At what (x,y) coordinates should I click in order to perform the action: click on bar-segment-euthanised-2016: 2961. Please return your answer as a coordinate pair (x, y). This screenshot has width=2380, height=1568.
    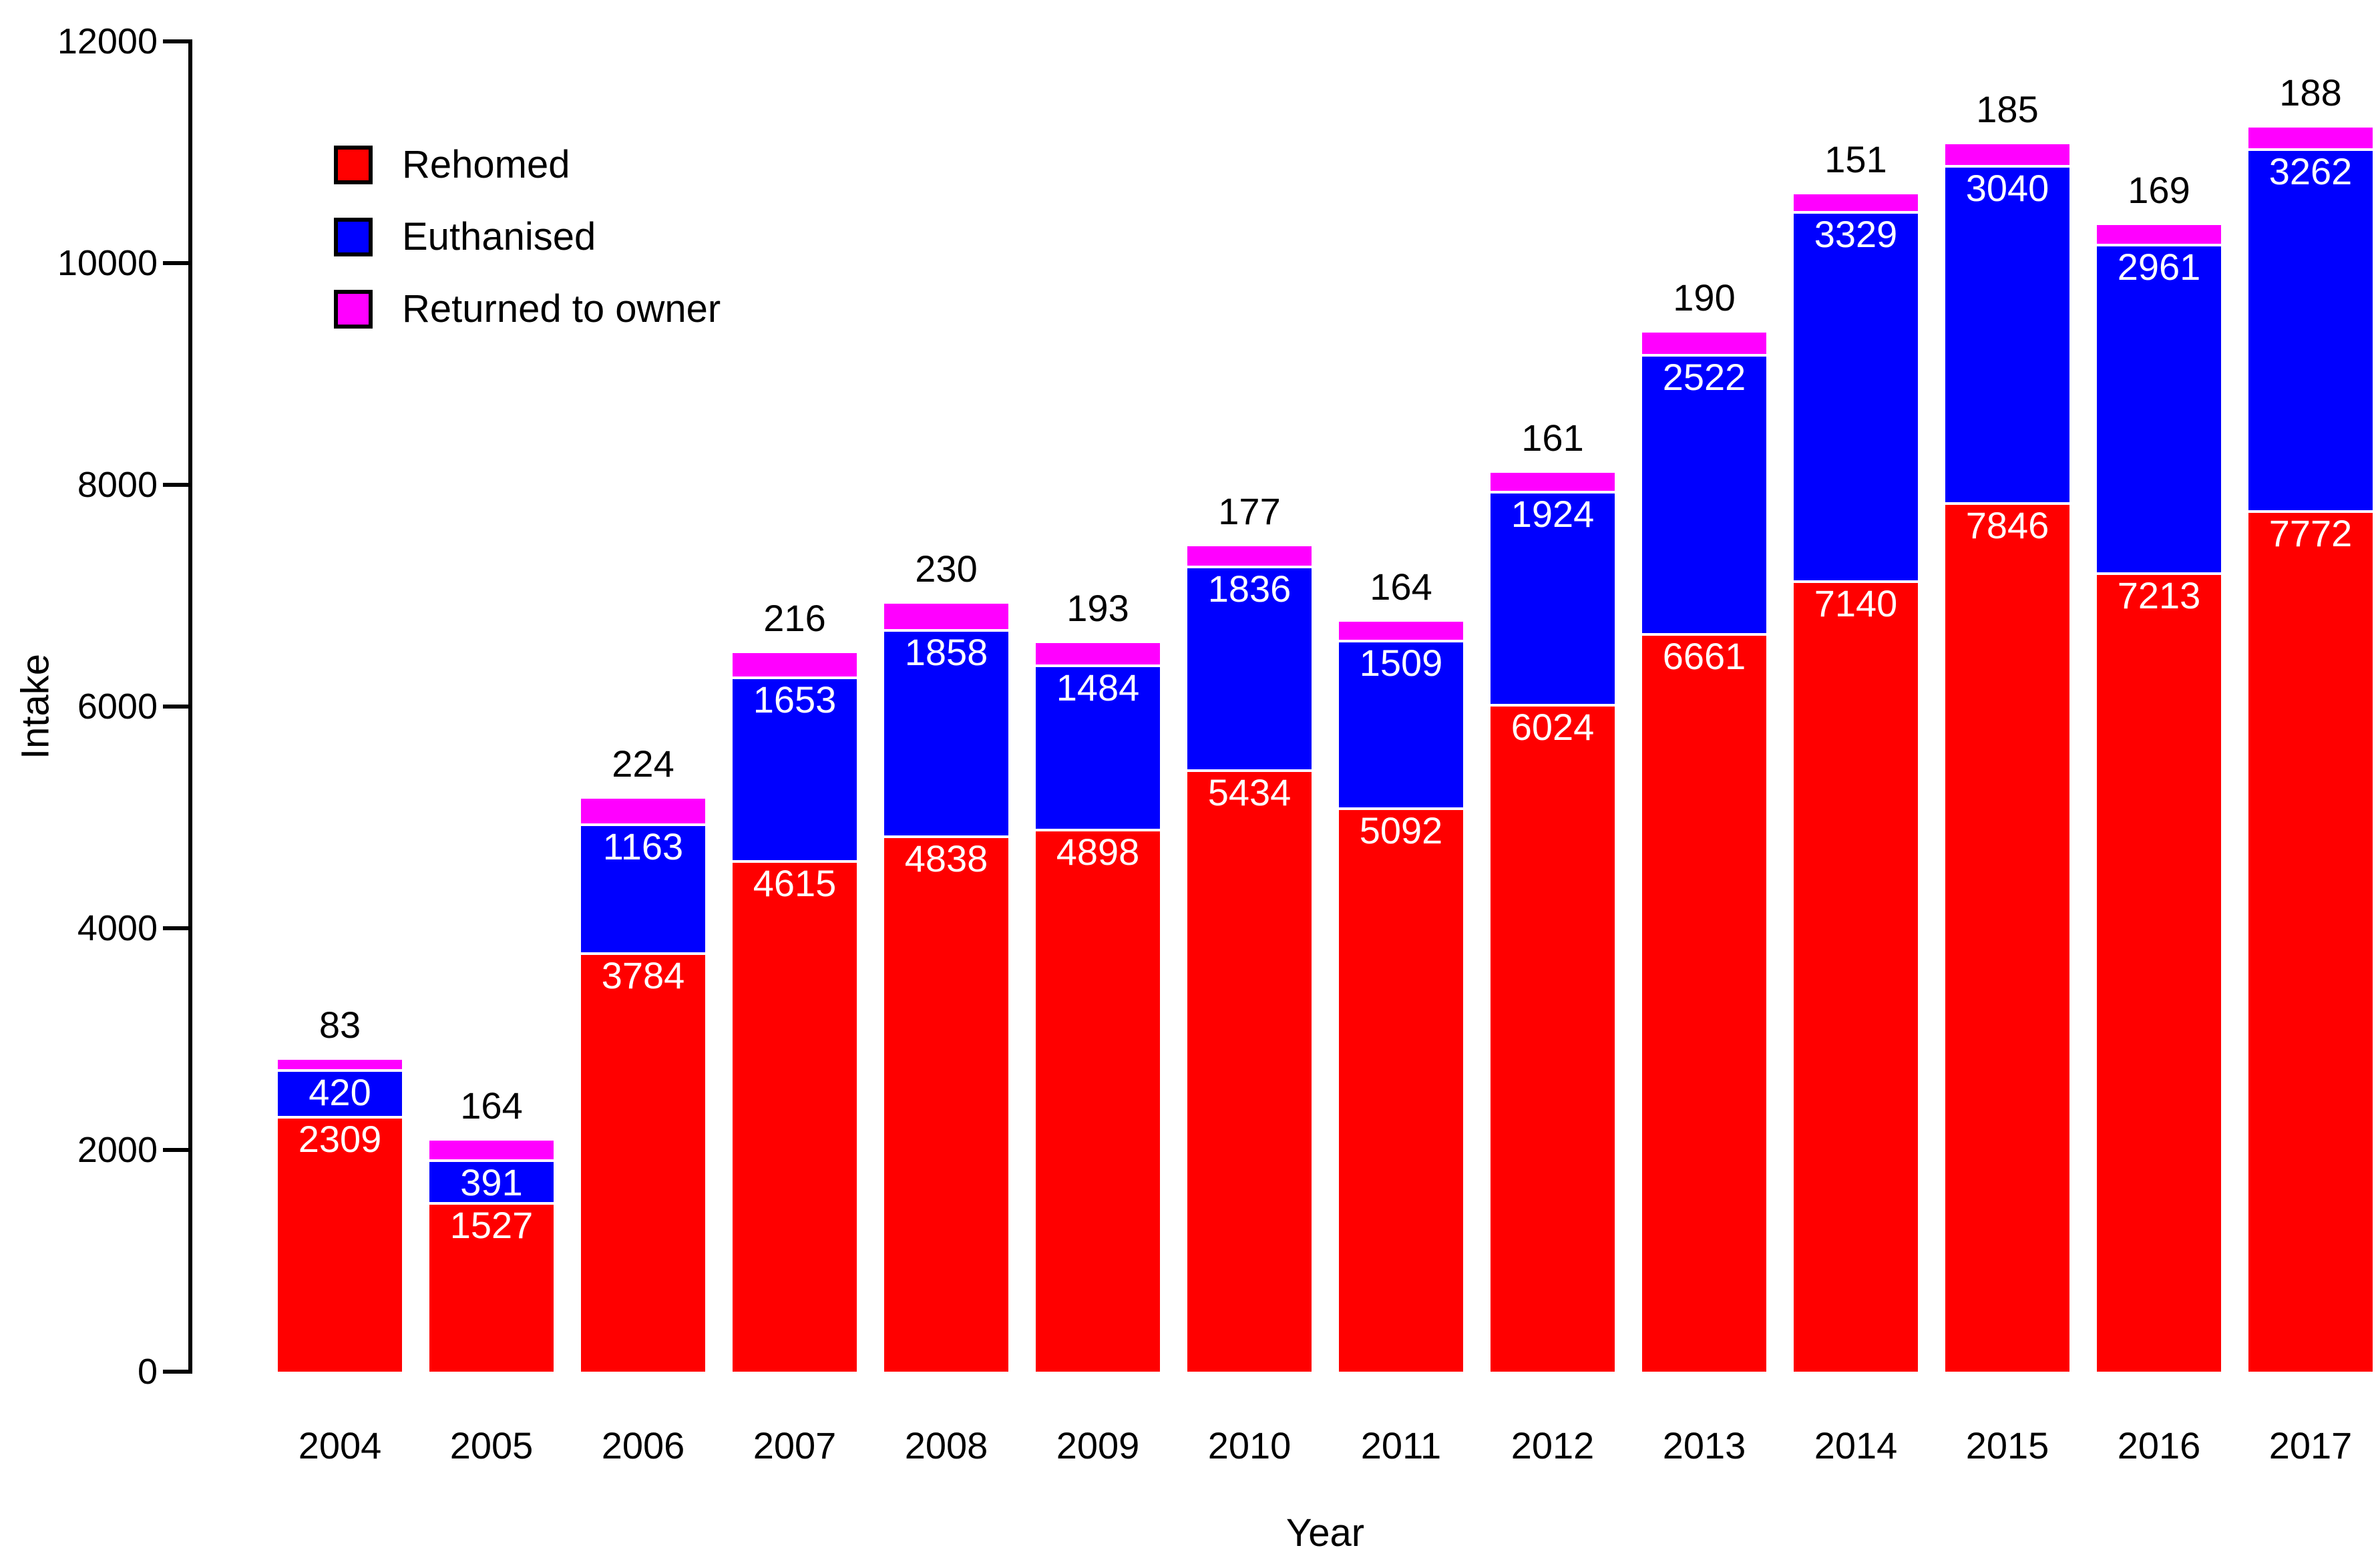
    Looking at the image, I should click on (2159, 408).